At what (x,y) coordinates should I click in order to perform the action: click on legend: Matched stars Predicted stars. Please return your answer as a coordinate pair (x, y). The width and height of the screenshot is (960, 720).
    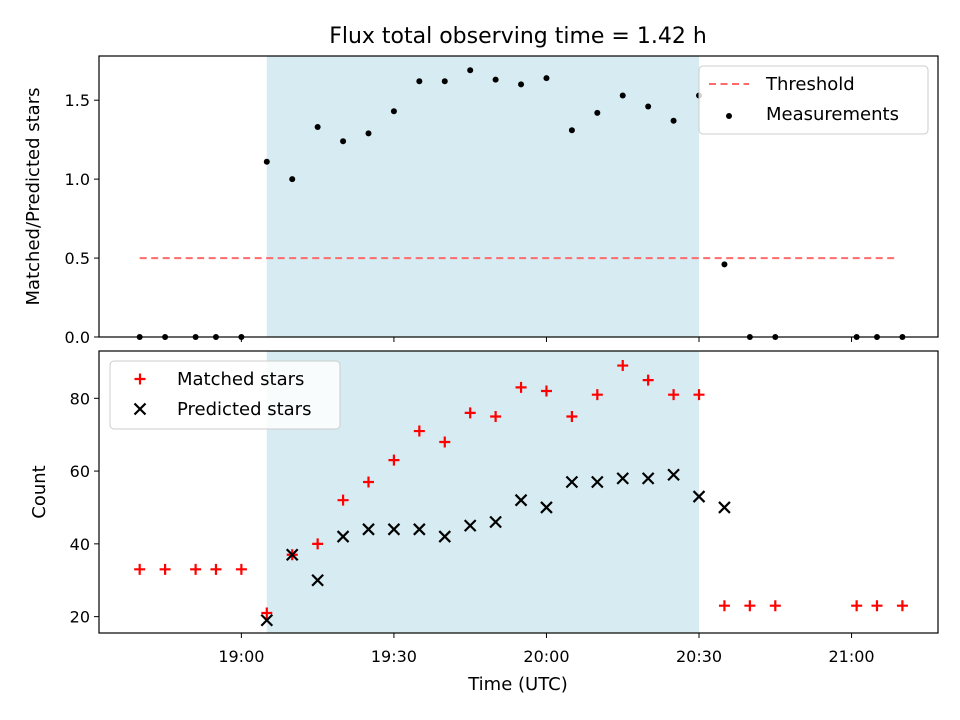
    Looking at the image, I should click on (225, 395).